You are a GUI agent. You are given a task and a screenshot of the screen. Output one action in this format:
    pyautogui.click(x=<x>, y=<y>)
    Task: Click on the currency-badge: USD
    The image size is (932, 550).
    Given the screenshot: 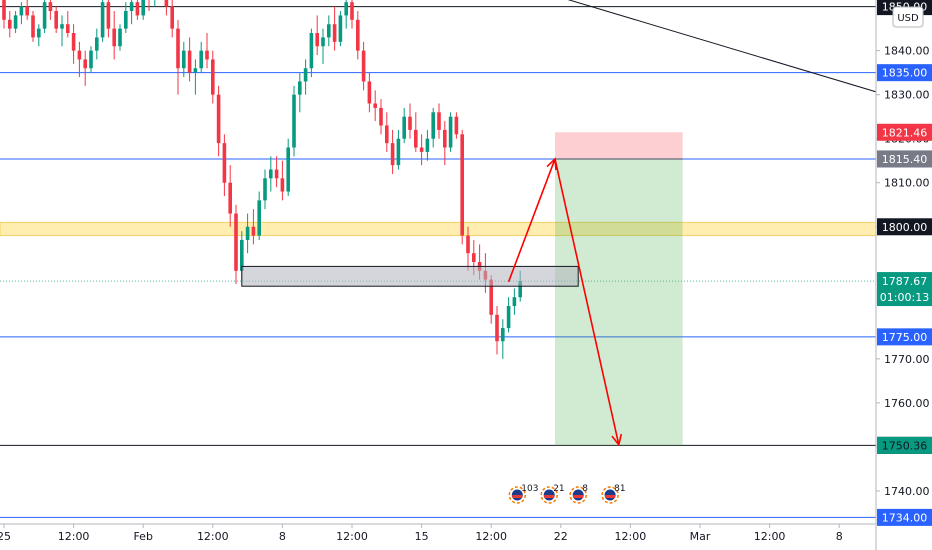 What is the action you would take?
    pyautogui.click(x=908, y=17)
    